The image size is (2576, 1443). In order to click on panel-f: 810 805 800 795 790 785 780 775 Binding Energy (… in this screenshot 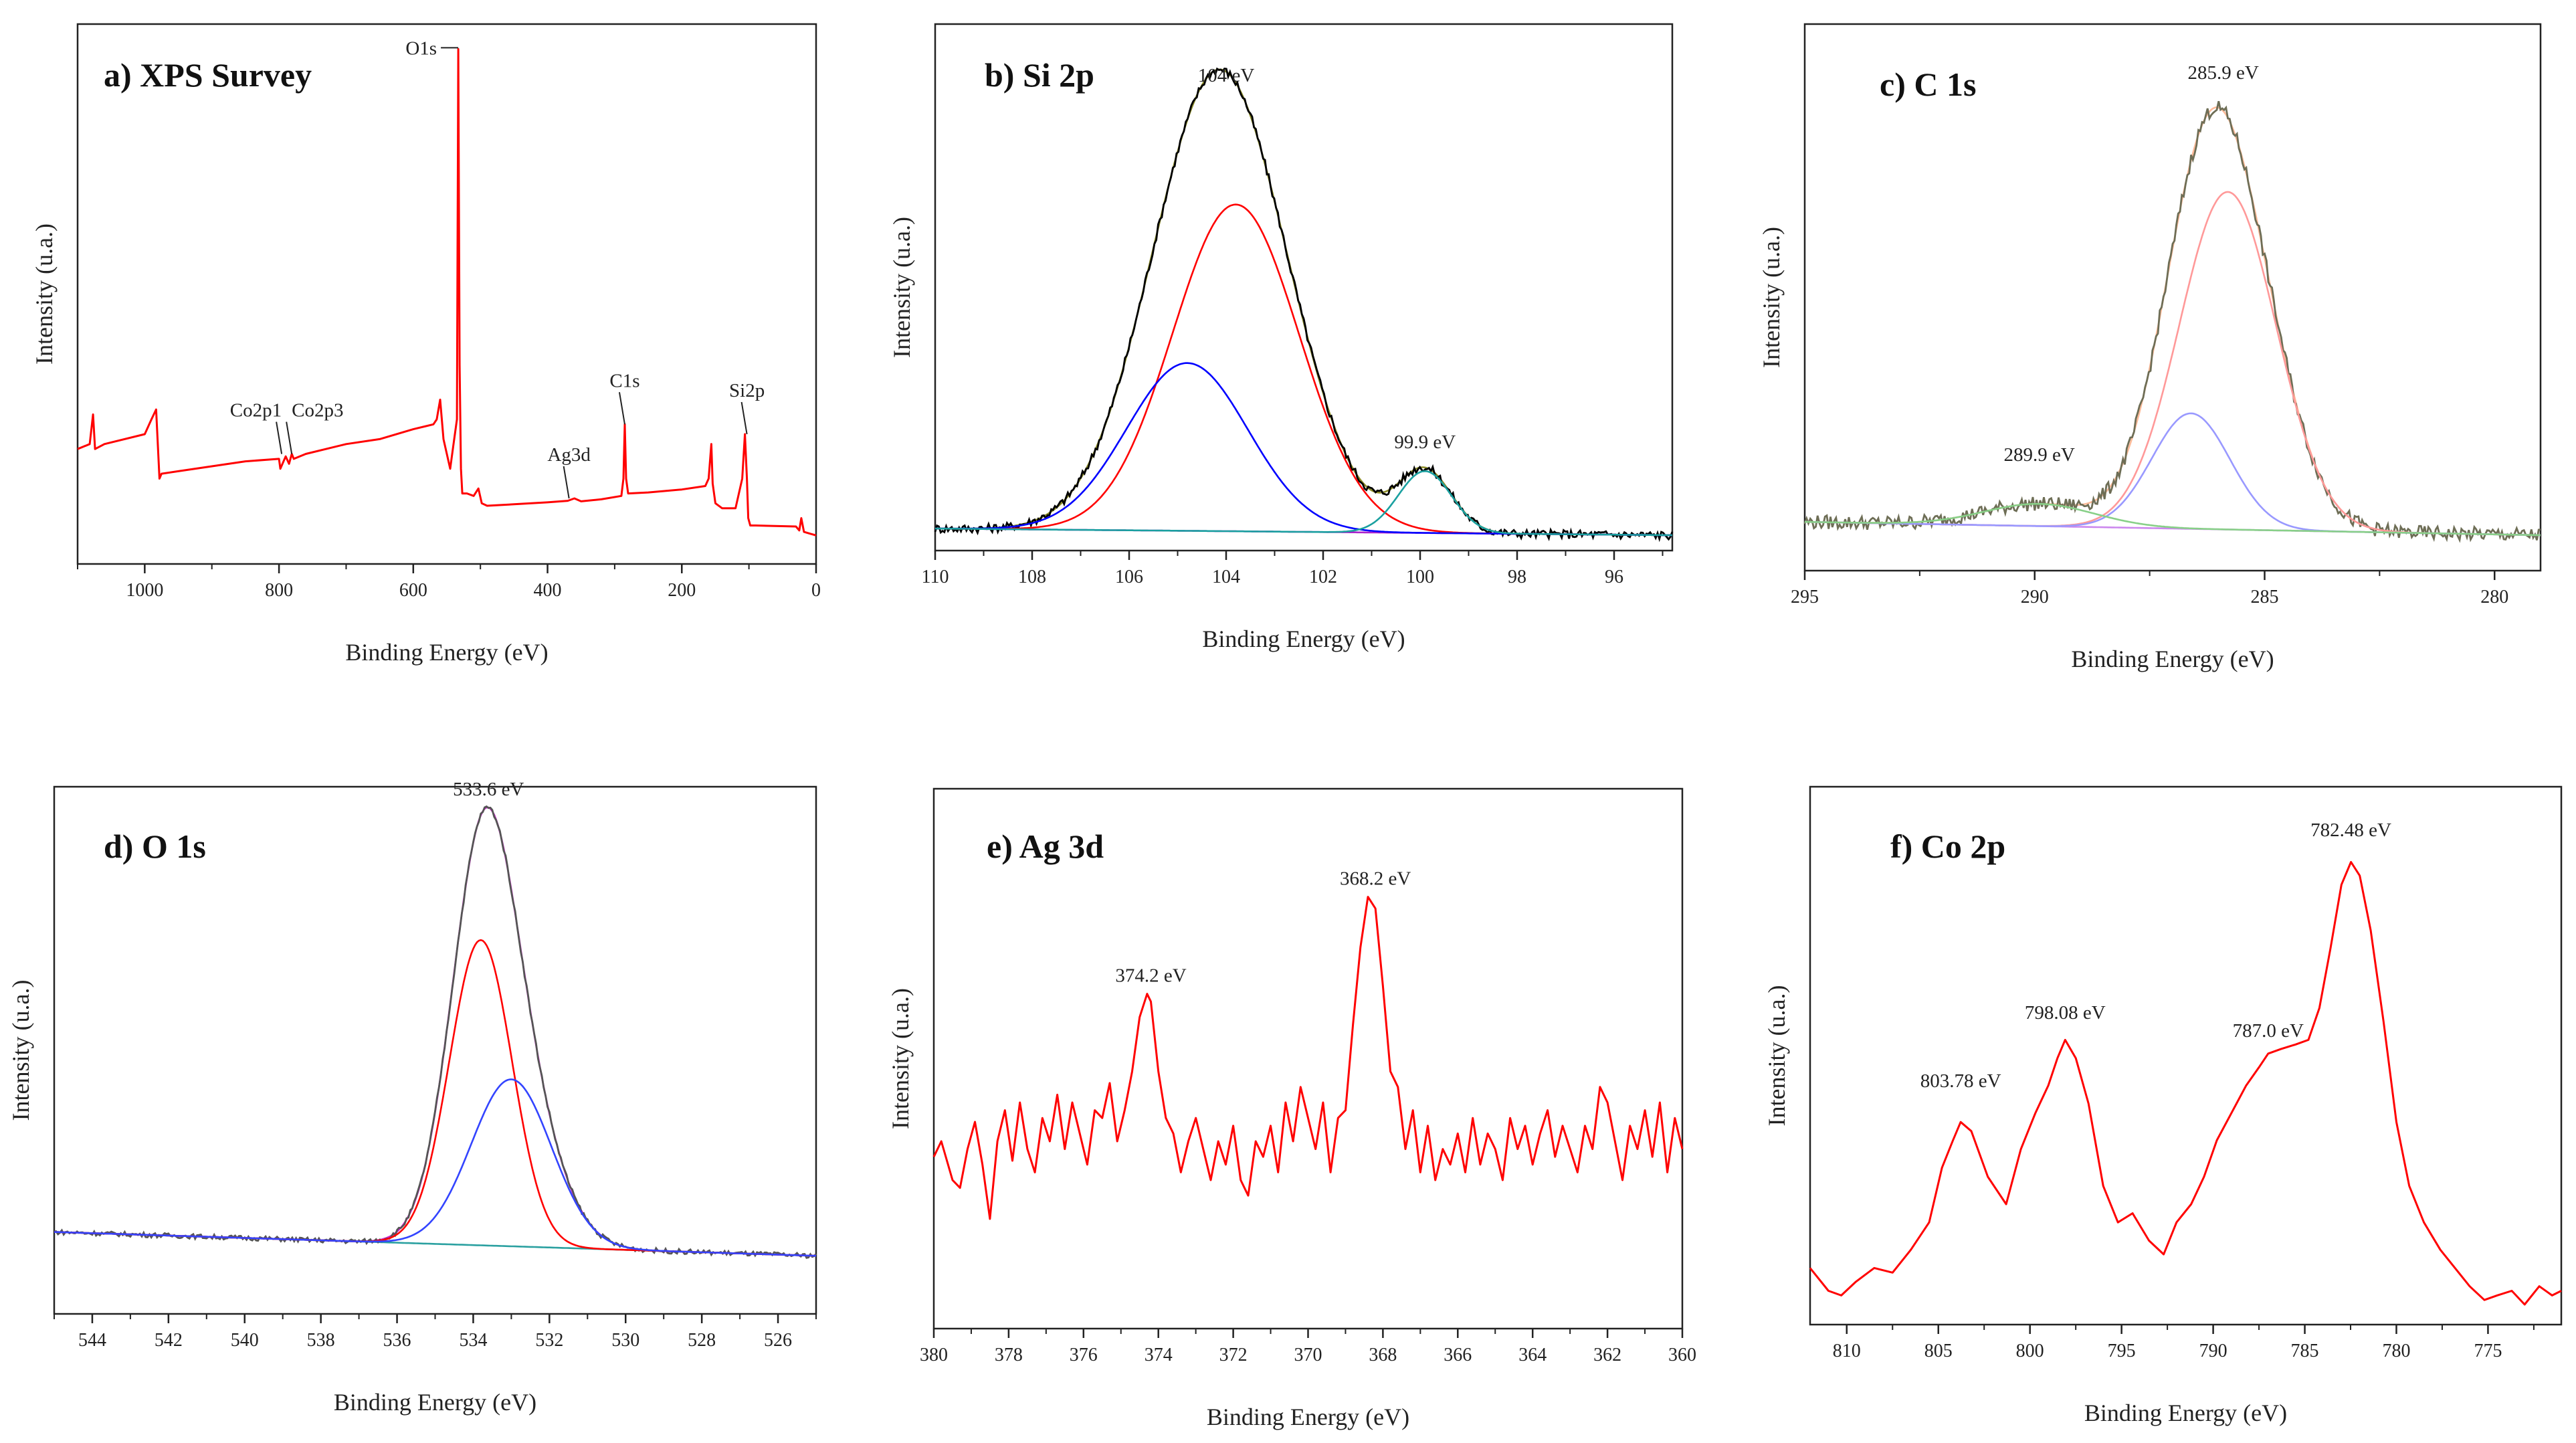, I will do `click(2163, 1105)`.